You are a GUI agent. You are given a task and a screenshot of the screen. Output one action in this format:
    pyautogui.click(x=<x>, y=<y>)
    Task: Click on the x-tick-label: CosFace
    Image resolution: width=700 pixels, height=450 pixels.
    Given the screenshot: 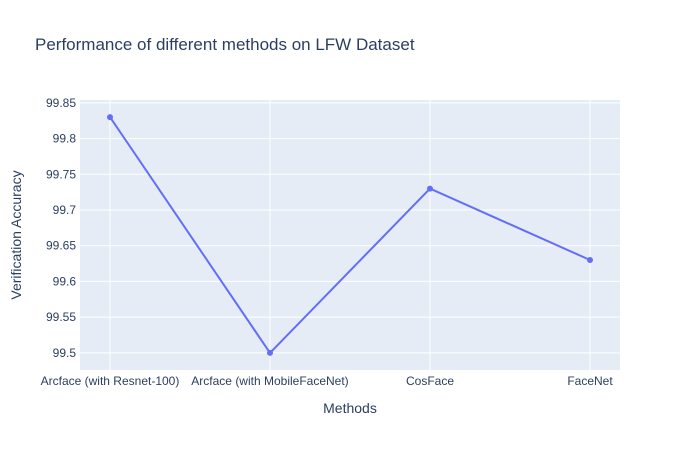 What is the action you would take?
    pyautogui.click(x=430, y=381)
    